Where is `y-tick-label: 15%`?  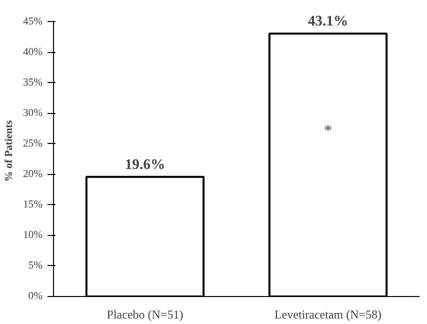 y-tick-label: 15% is located at coordinates (32, 204).